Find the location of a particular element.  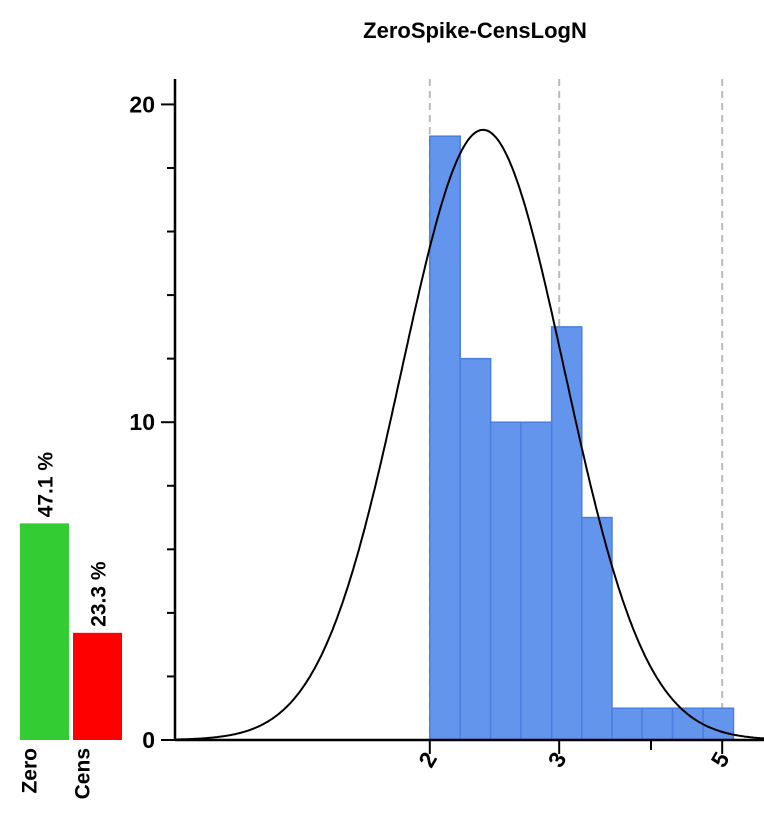

side-bar-category-label: Zero is located at coordinates (30, 771).